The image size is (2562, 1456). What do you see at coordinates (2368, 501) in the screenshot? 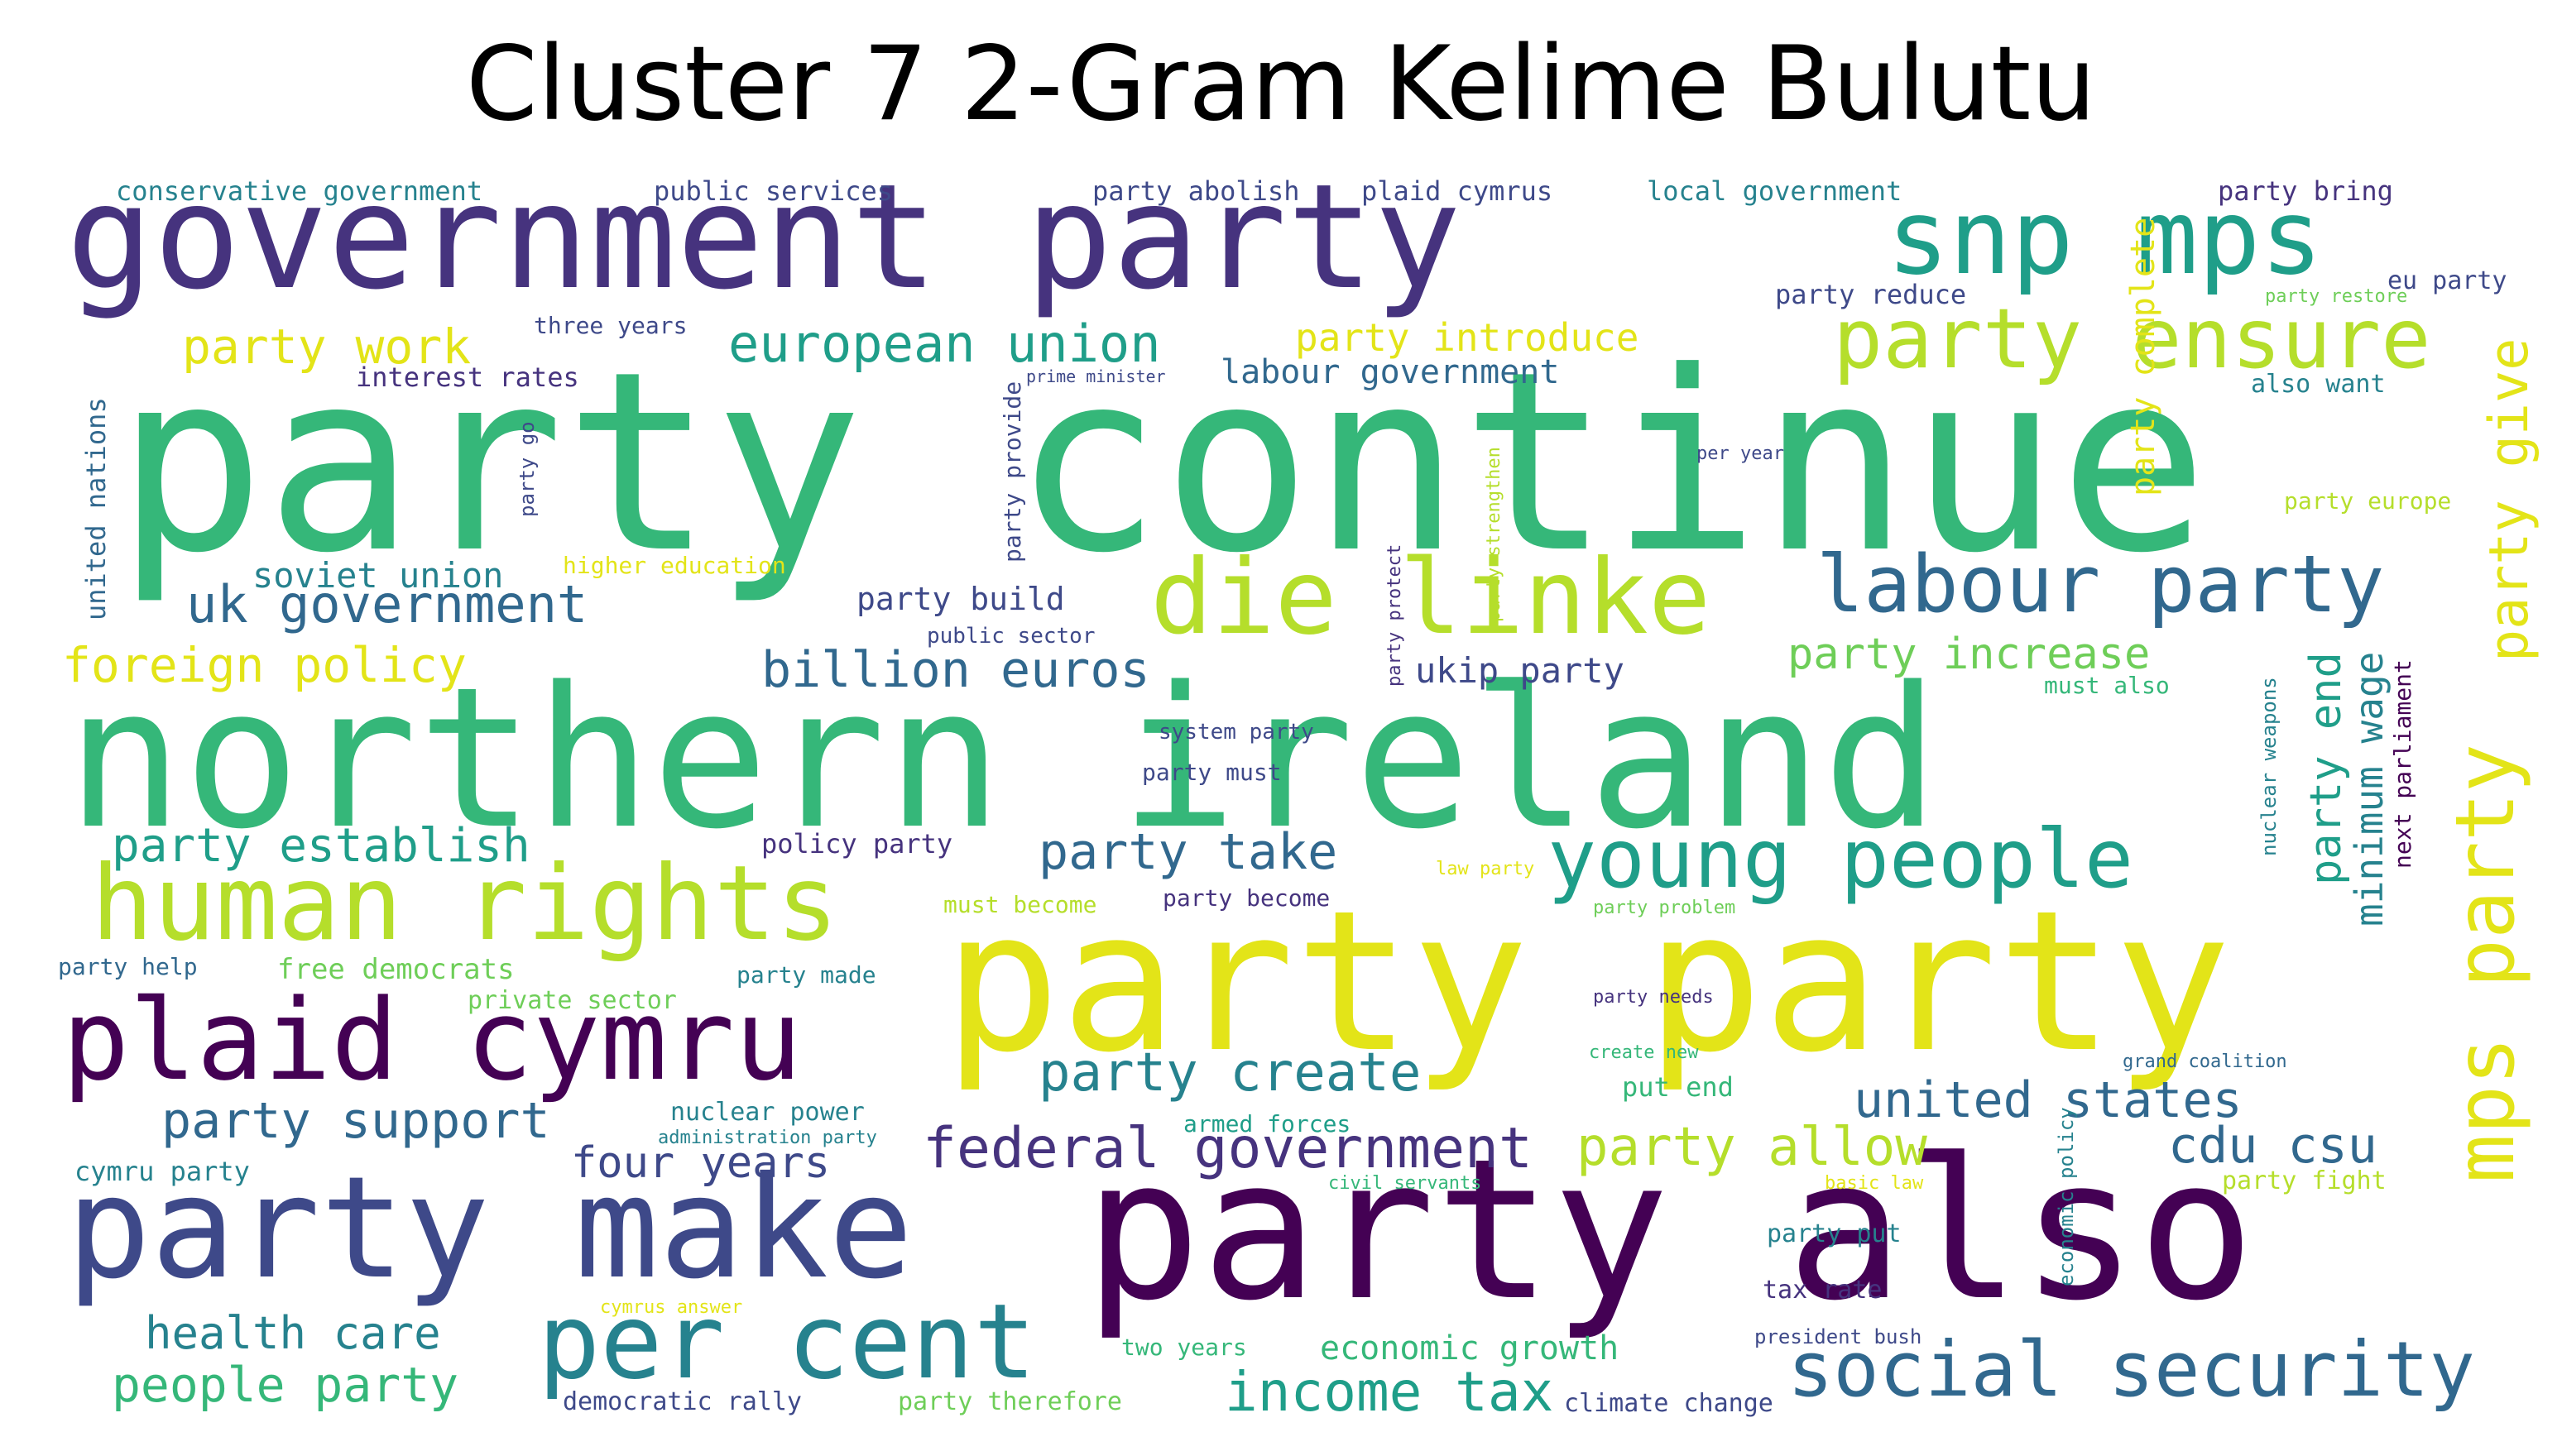
I see `cloud-word: party europe` at bounding box center [2368, 501].